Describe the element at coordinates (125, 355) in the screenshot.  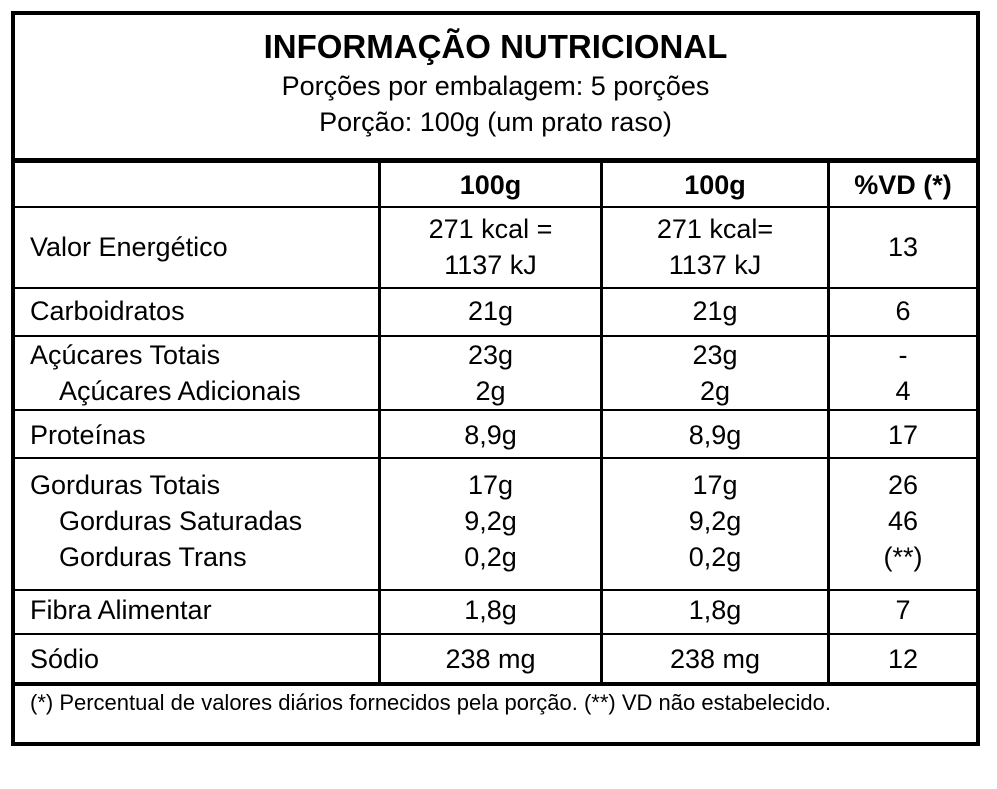
I see `row-label-total-sugars: Açúcares Totais` at that location.